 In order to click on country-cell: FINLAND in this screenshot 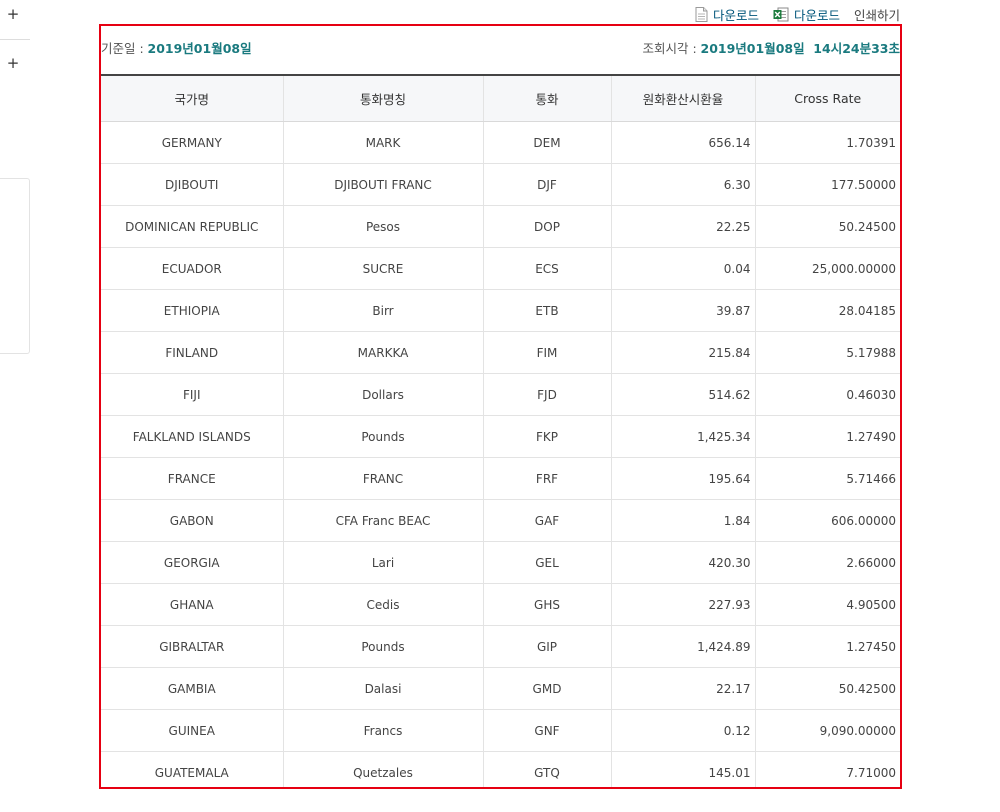, I will do `click(192, 352)`.